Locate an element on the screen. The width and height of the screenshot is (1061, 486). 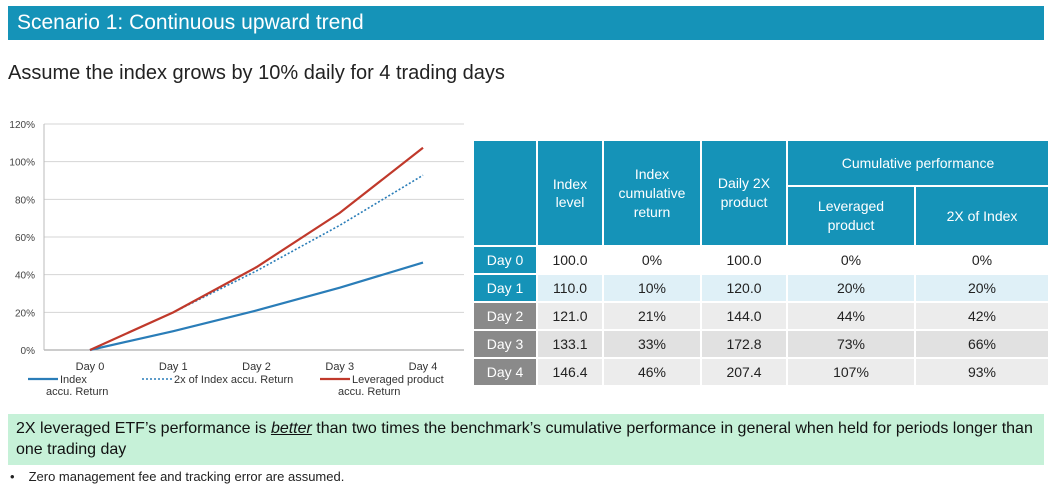
legend-label: Leveraged product is located at coordinates (398, 380).